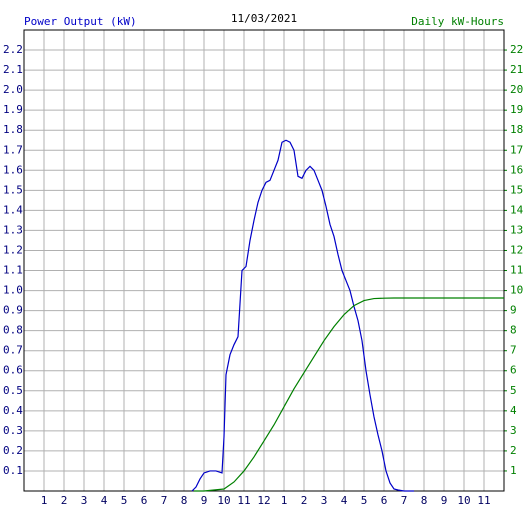 The image size is (527, 510). Describe the element at coordinates (13, 450) in the screenshot. I see `y-tick-label: 0.2` at that location.